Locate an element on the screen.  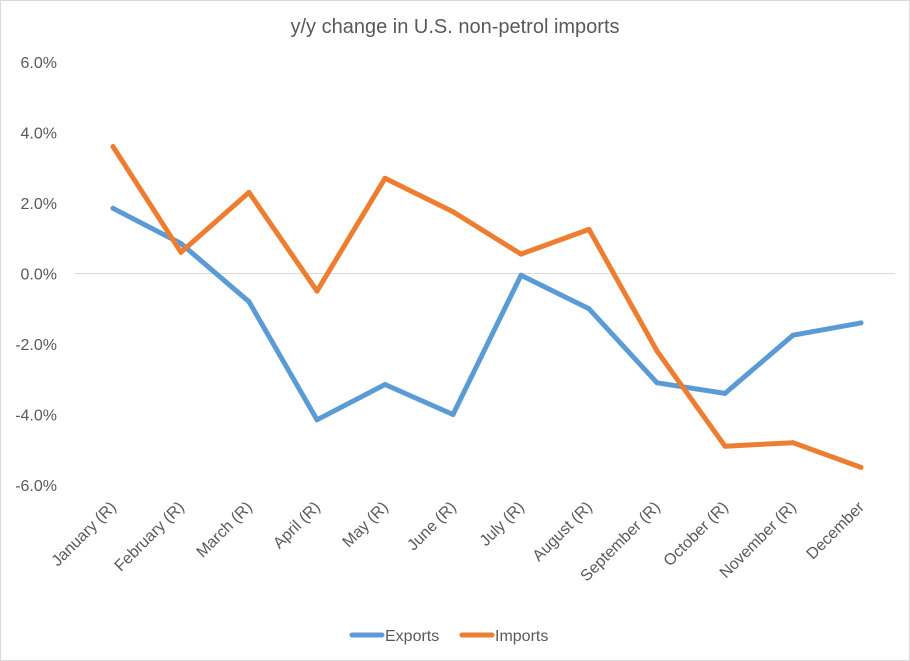
x-tick-label: March (R) is located at coordinates (225, 530).